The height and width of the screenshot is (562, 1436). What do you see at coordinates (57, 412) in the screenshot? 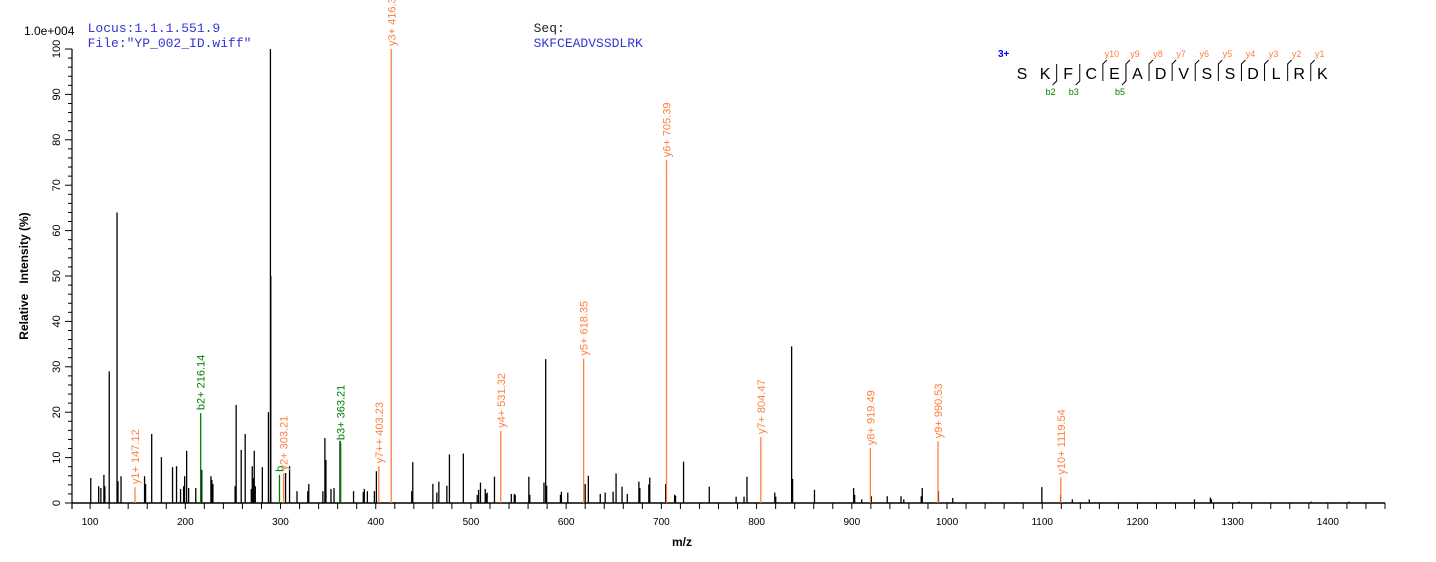
I see `y-tick-label: 20` at bounding box center [57, 412].